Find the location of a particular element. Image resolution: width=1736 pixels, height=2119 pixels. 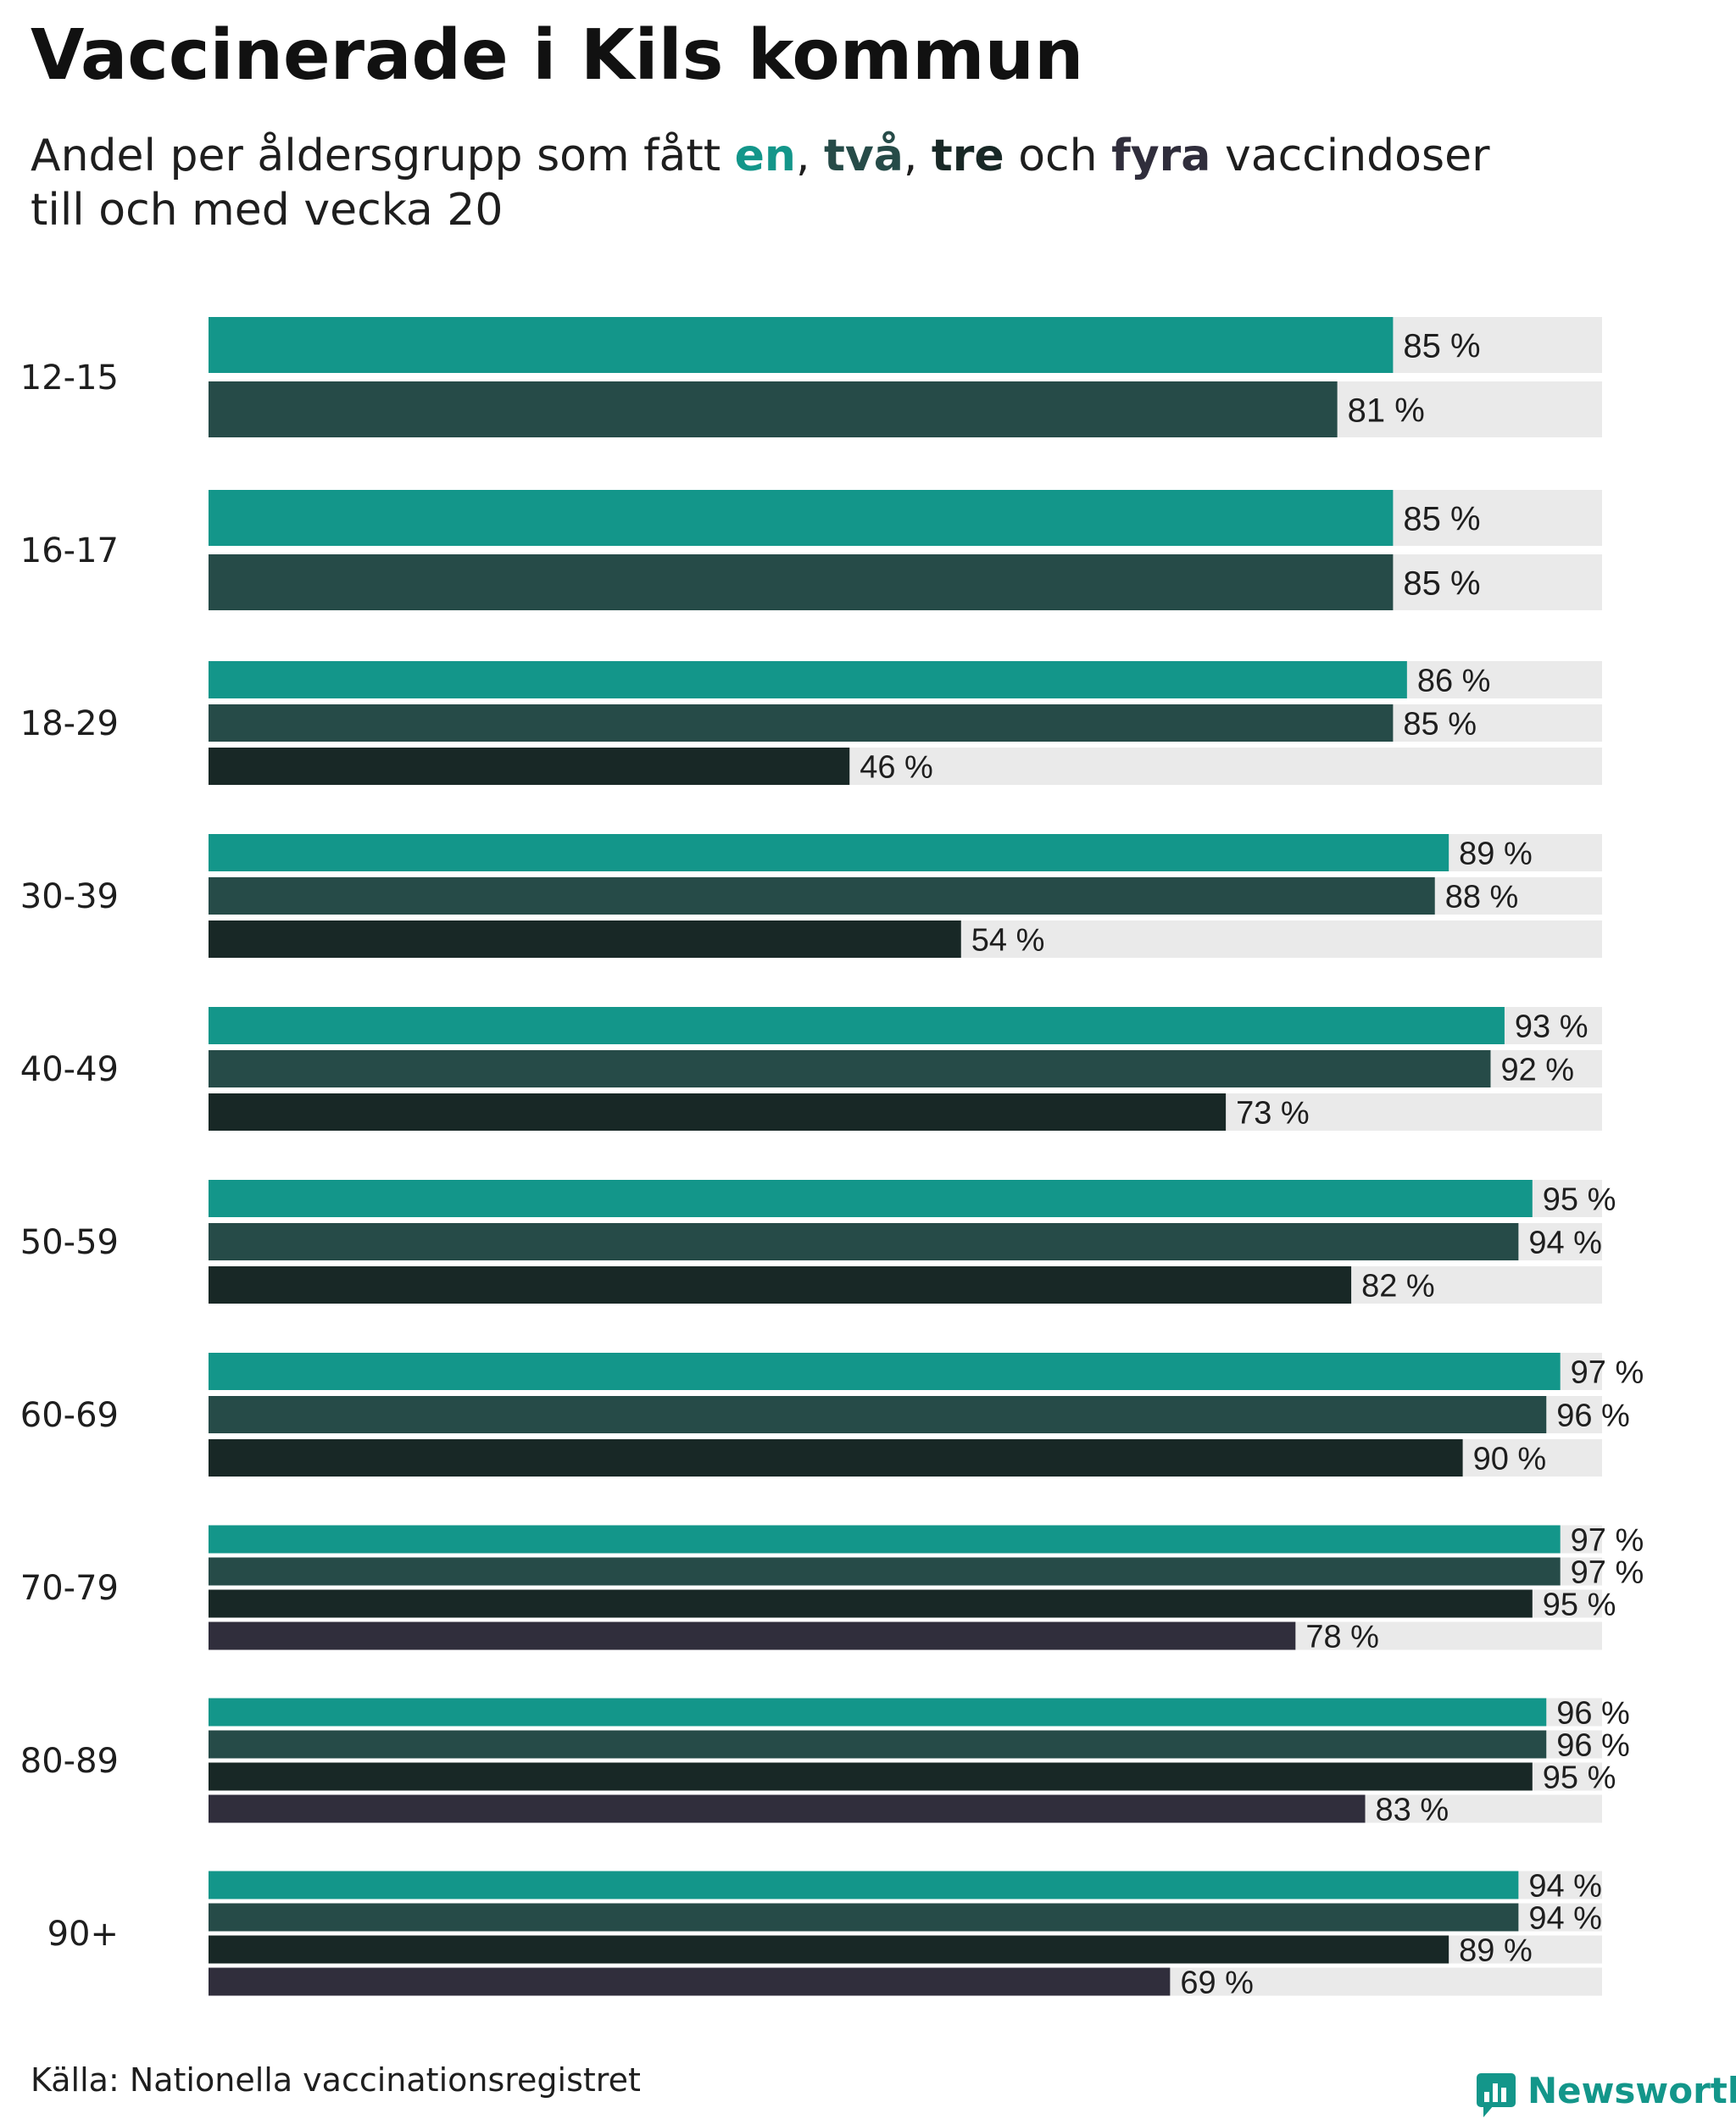

subtitle-sep-2: , is located at coordinates (910, 156).